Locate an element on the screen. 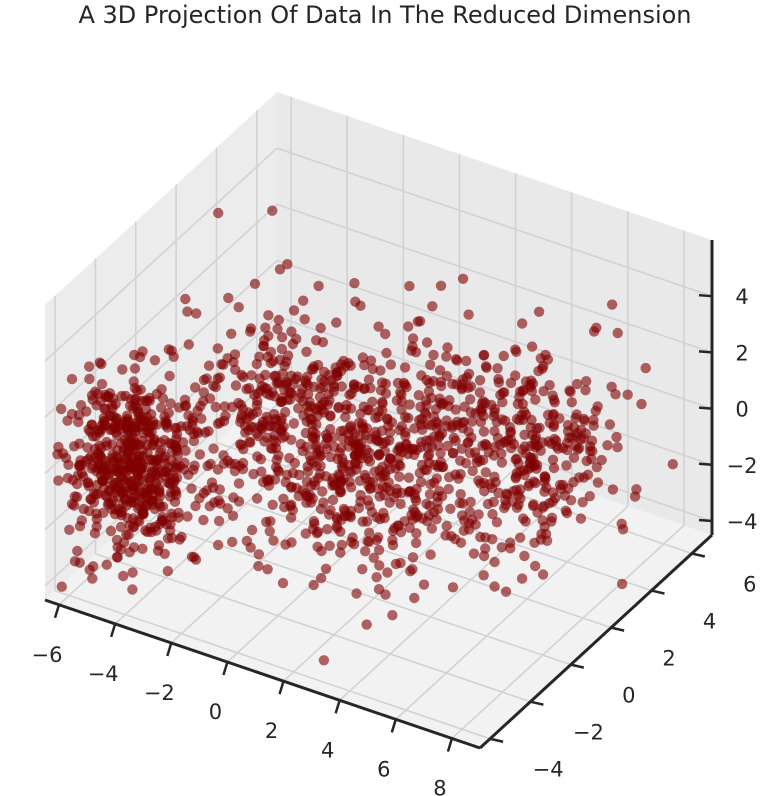 Image resolution: width=770 pixels, height=796 pixels. y-tick-mark is located at coordinates (617, 629).